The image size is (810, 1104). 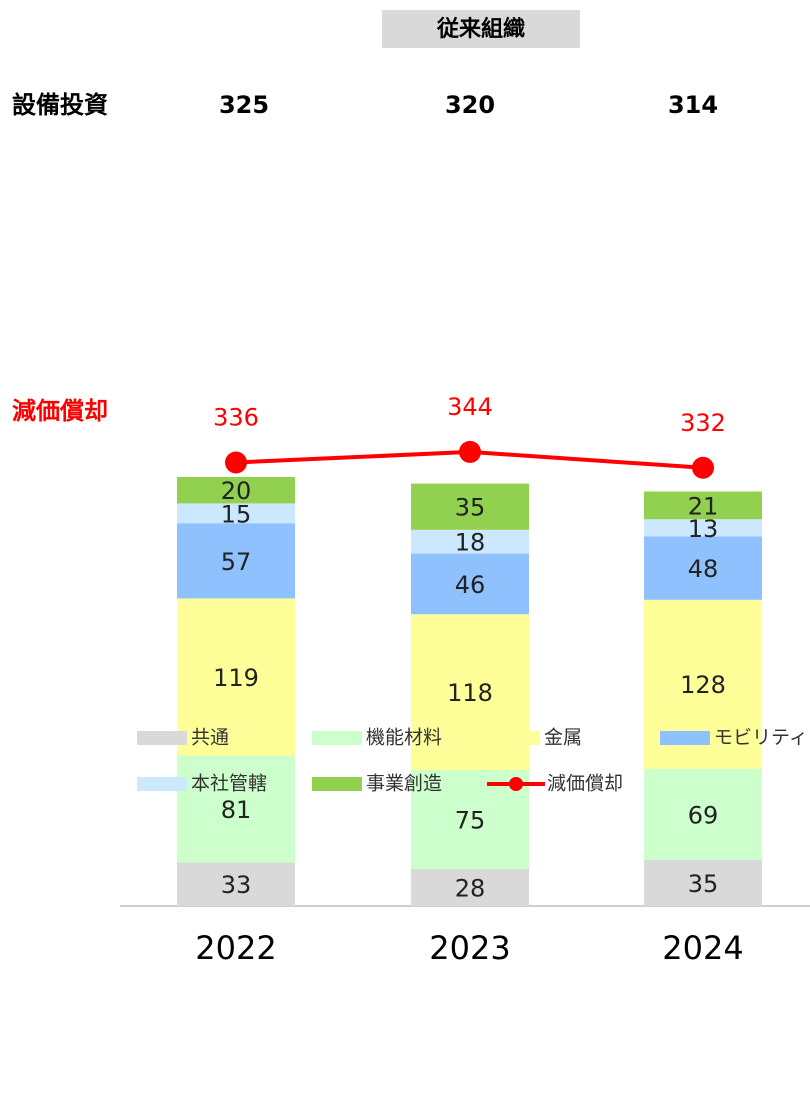 I want to click on data-label: 118, so click(x=470, y=693).